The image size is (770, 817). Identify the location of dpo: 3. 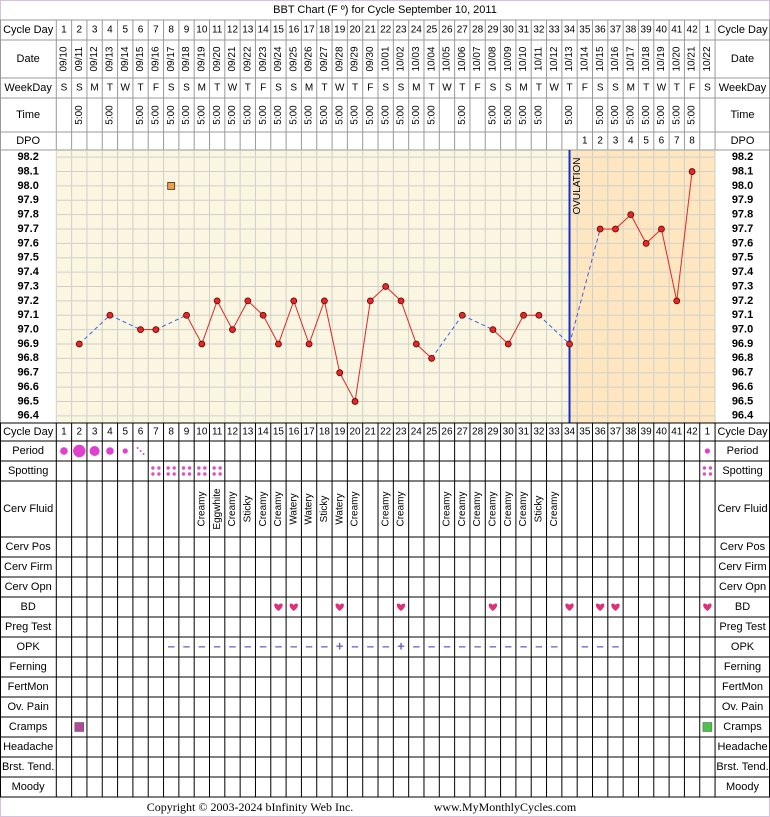
(616, 141).